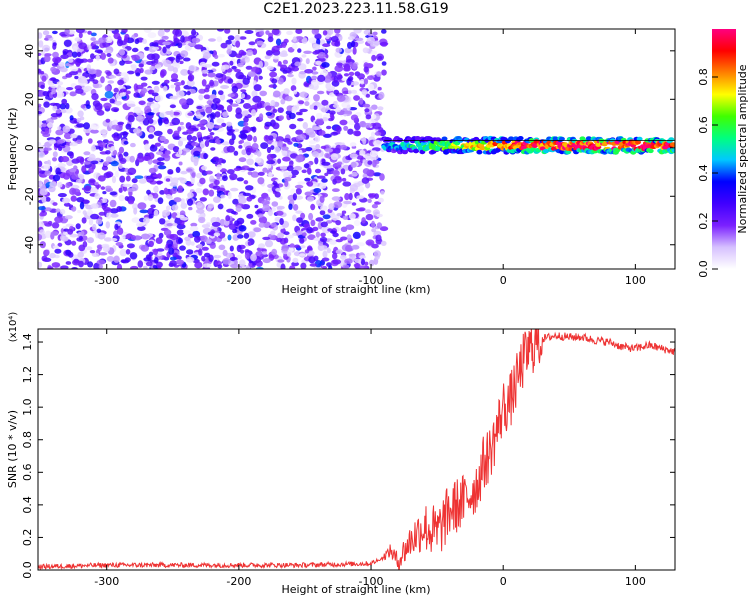 The image size is (750, 600). What do you see at coordinates (29, 51) in the screenshot?
I see `spectrogram-y-tick-label: 40` at bounding box center [29, 51].